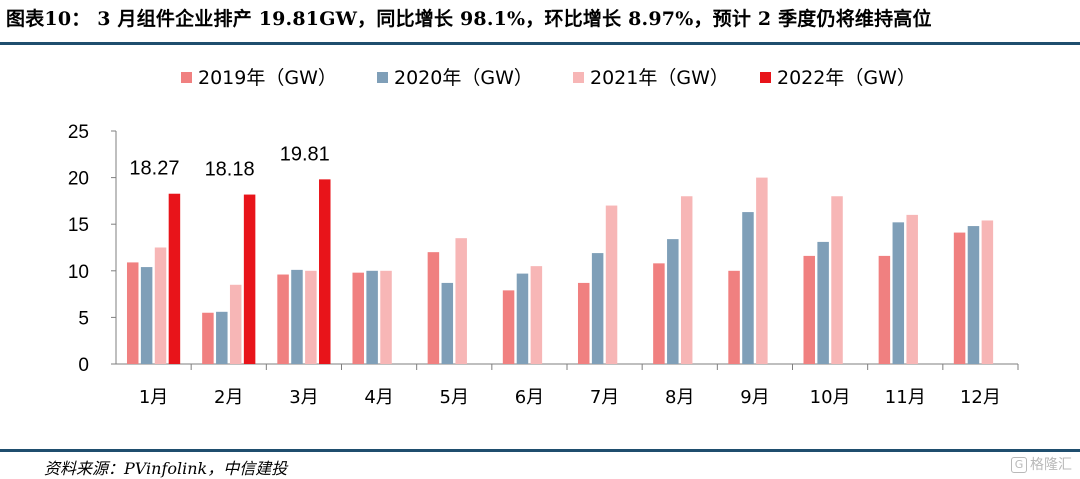  What do you see at coordinates (536, 315) in the screenshot?
I see `bar-s3-6月` at bounding box center [536, 315].